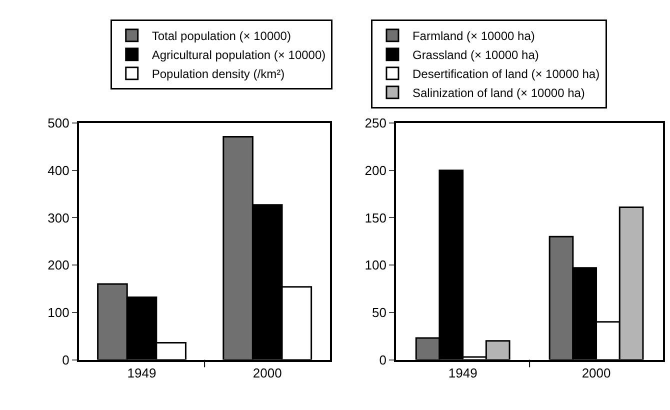 The width and height of the screenshot is (670, 410). What do you see at coordinates (59, 123) in the screenshot?
I see `y-tick-label: 500` at bounding box center [59, 123].